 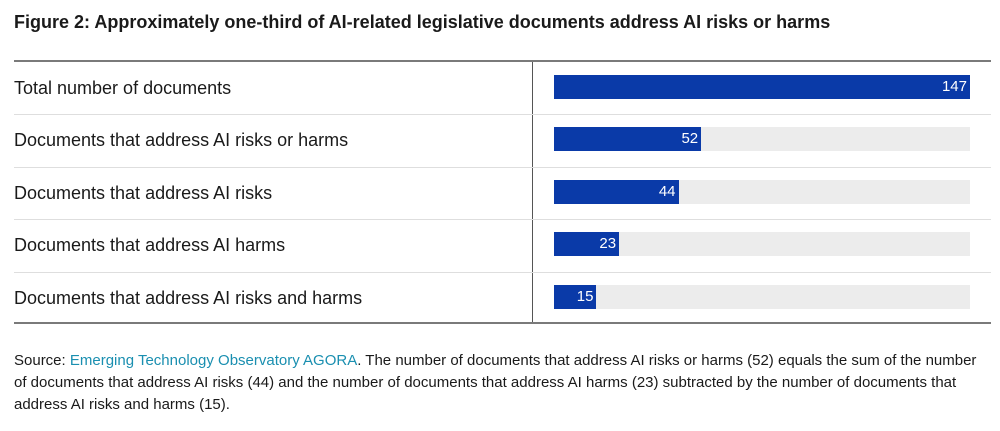 What do you see at coordinates (150, 245) in the screenshot?
I see `category-label: Documents that address AI harms` at bounding box center [150, 245].